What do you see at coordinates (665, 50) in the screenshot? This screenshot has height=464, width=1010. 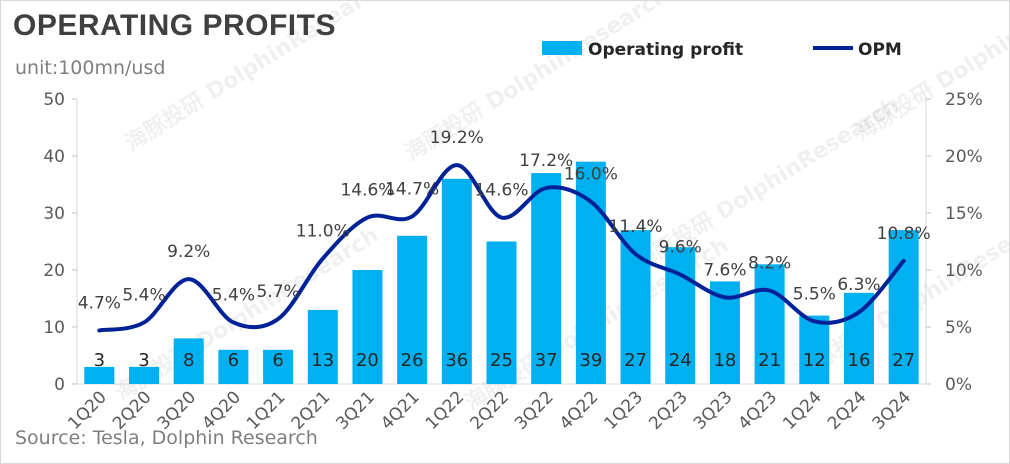 I see `legend-bar-label: Operating profit` at bounding box center [665, 50].